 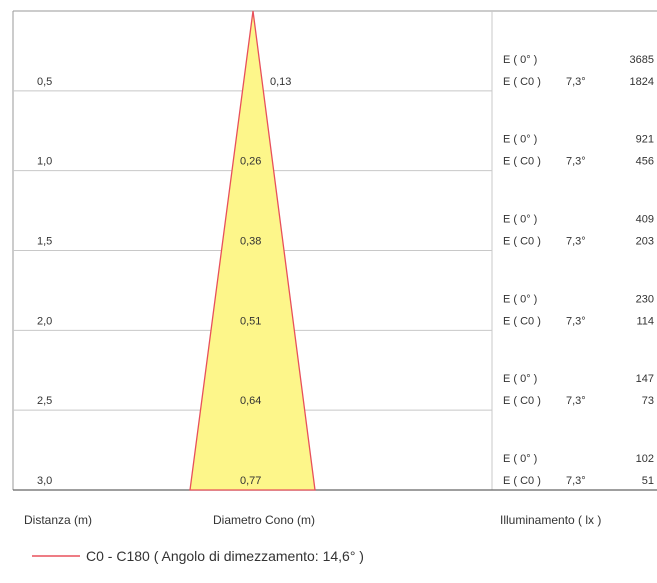 I want to click on distance-value: 3,0, so click(x=44, y=481).